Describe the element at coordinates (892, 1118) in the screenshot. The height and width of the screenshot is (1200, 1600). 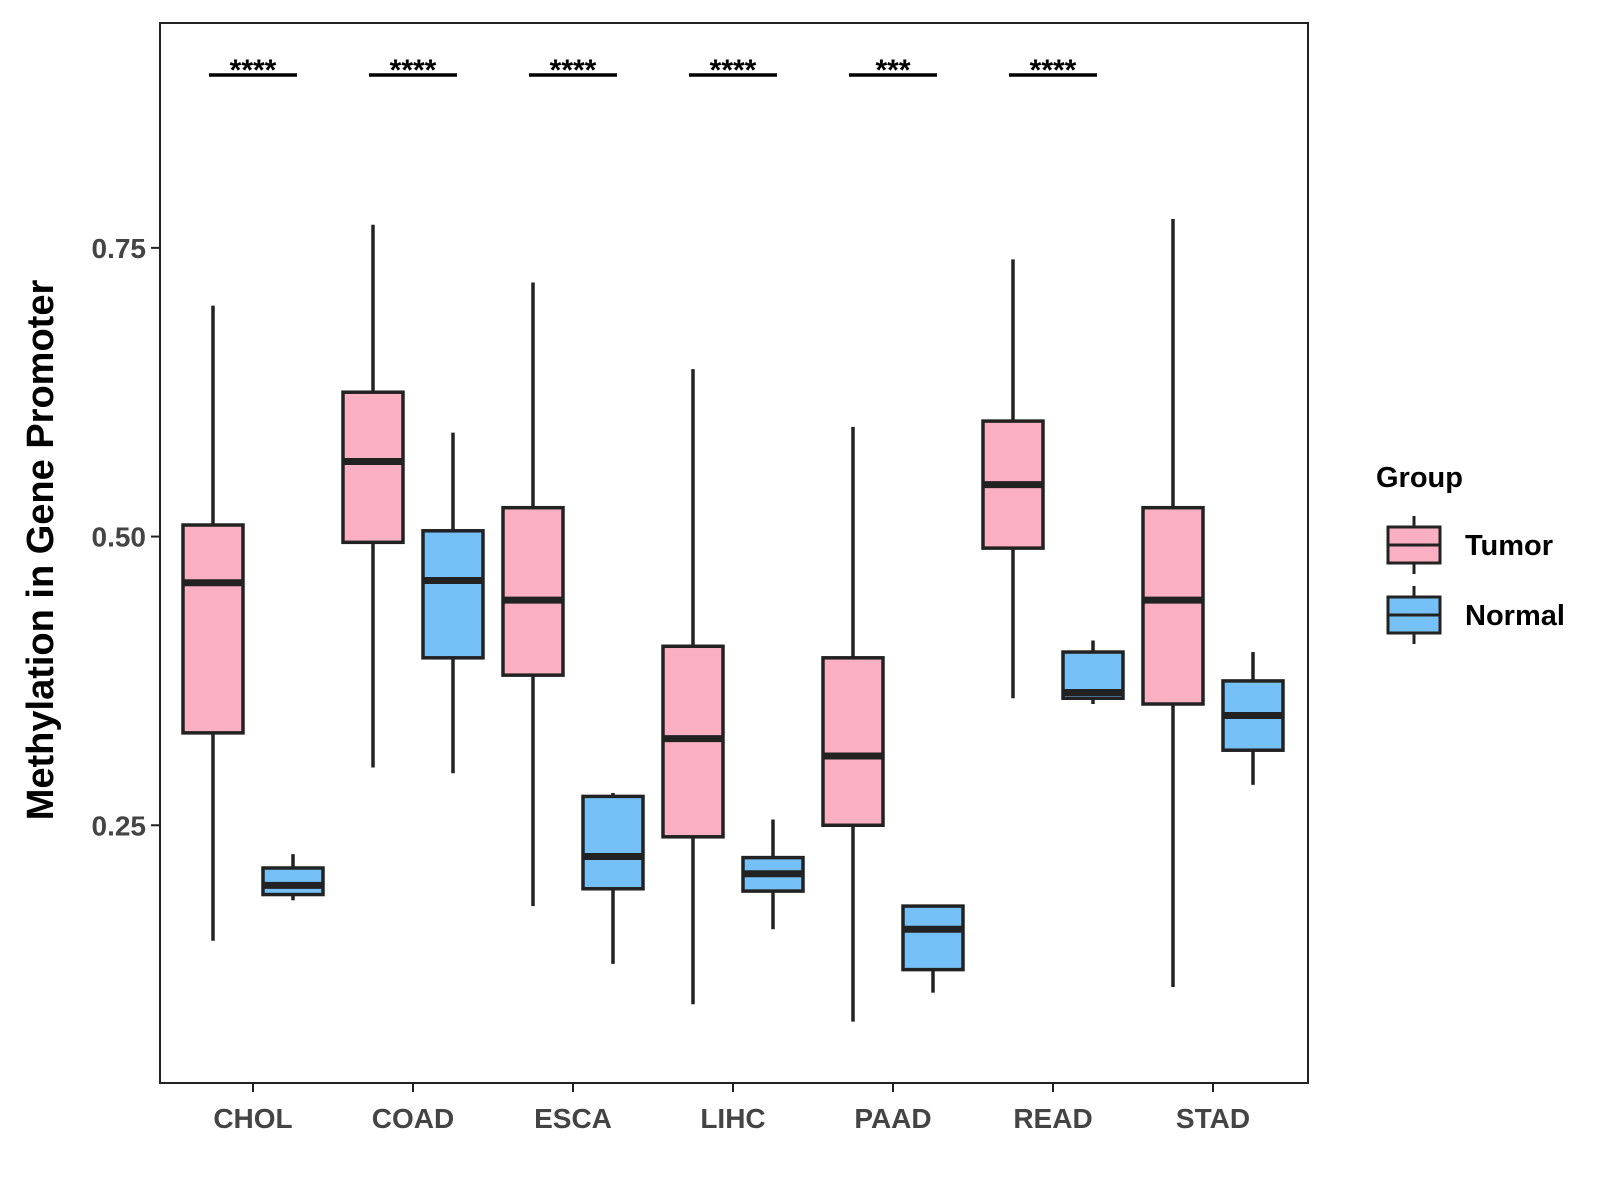
I see `x-tick-label-paad: PAAD` at that location.